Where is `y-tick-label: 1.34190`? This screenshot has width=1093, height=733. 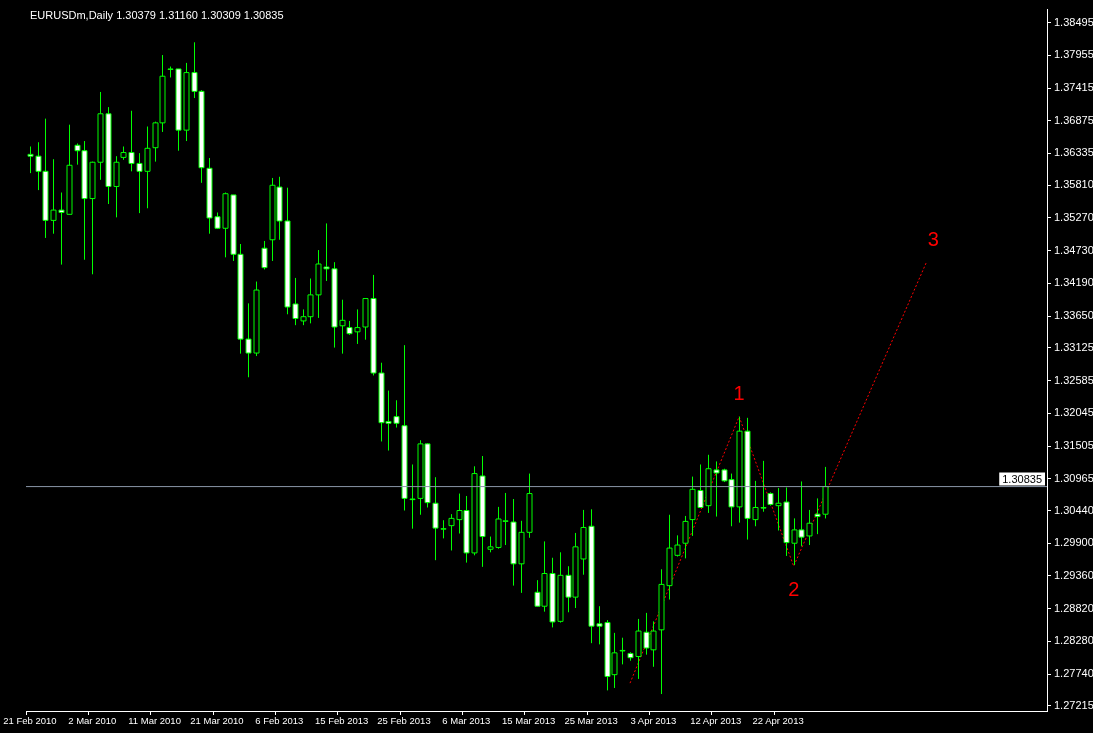
y-tick-label: 1.34190 is located at coordinates (1073, 282).